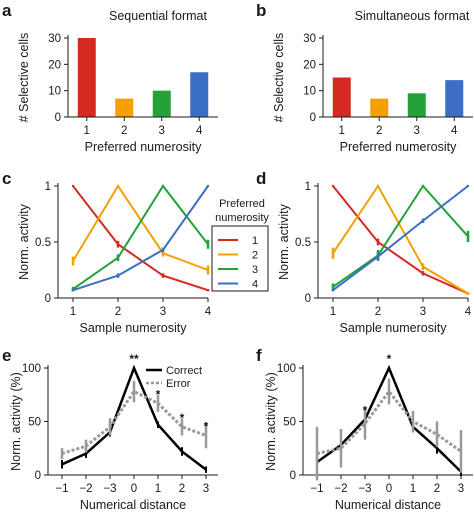  I want to click on legend-label: 2, so click(255, 256).